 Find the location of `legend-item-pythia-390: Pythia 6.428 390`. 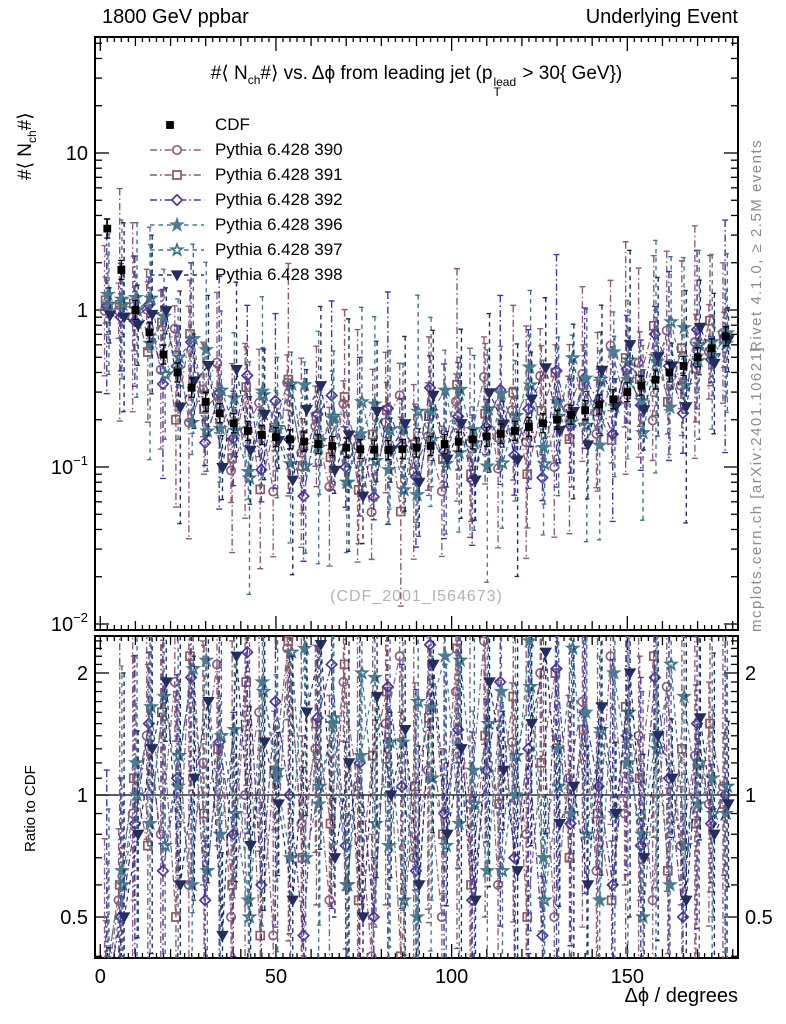

legend-item-pythia-390: Pythia 6.428 390 is located at coordinates (245, 149).